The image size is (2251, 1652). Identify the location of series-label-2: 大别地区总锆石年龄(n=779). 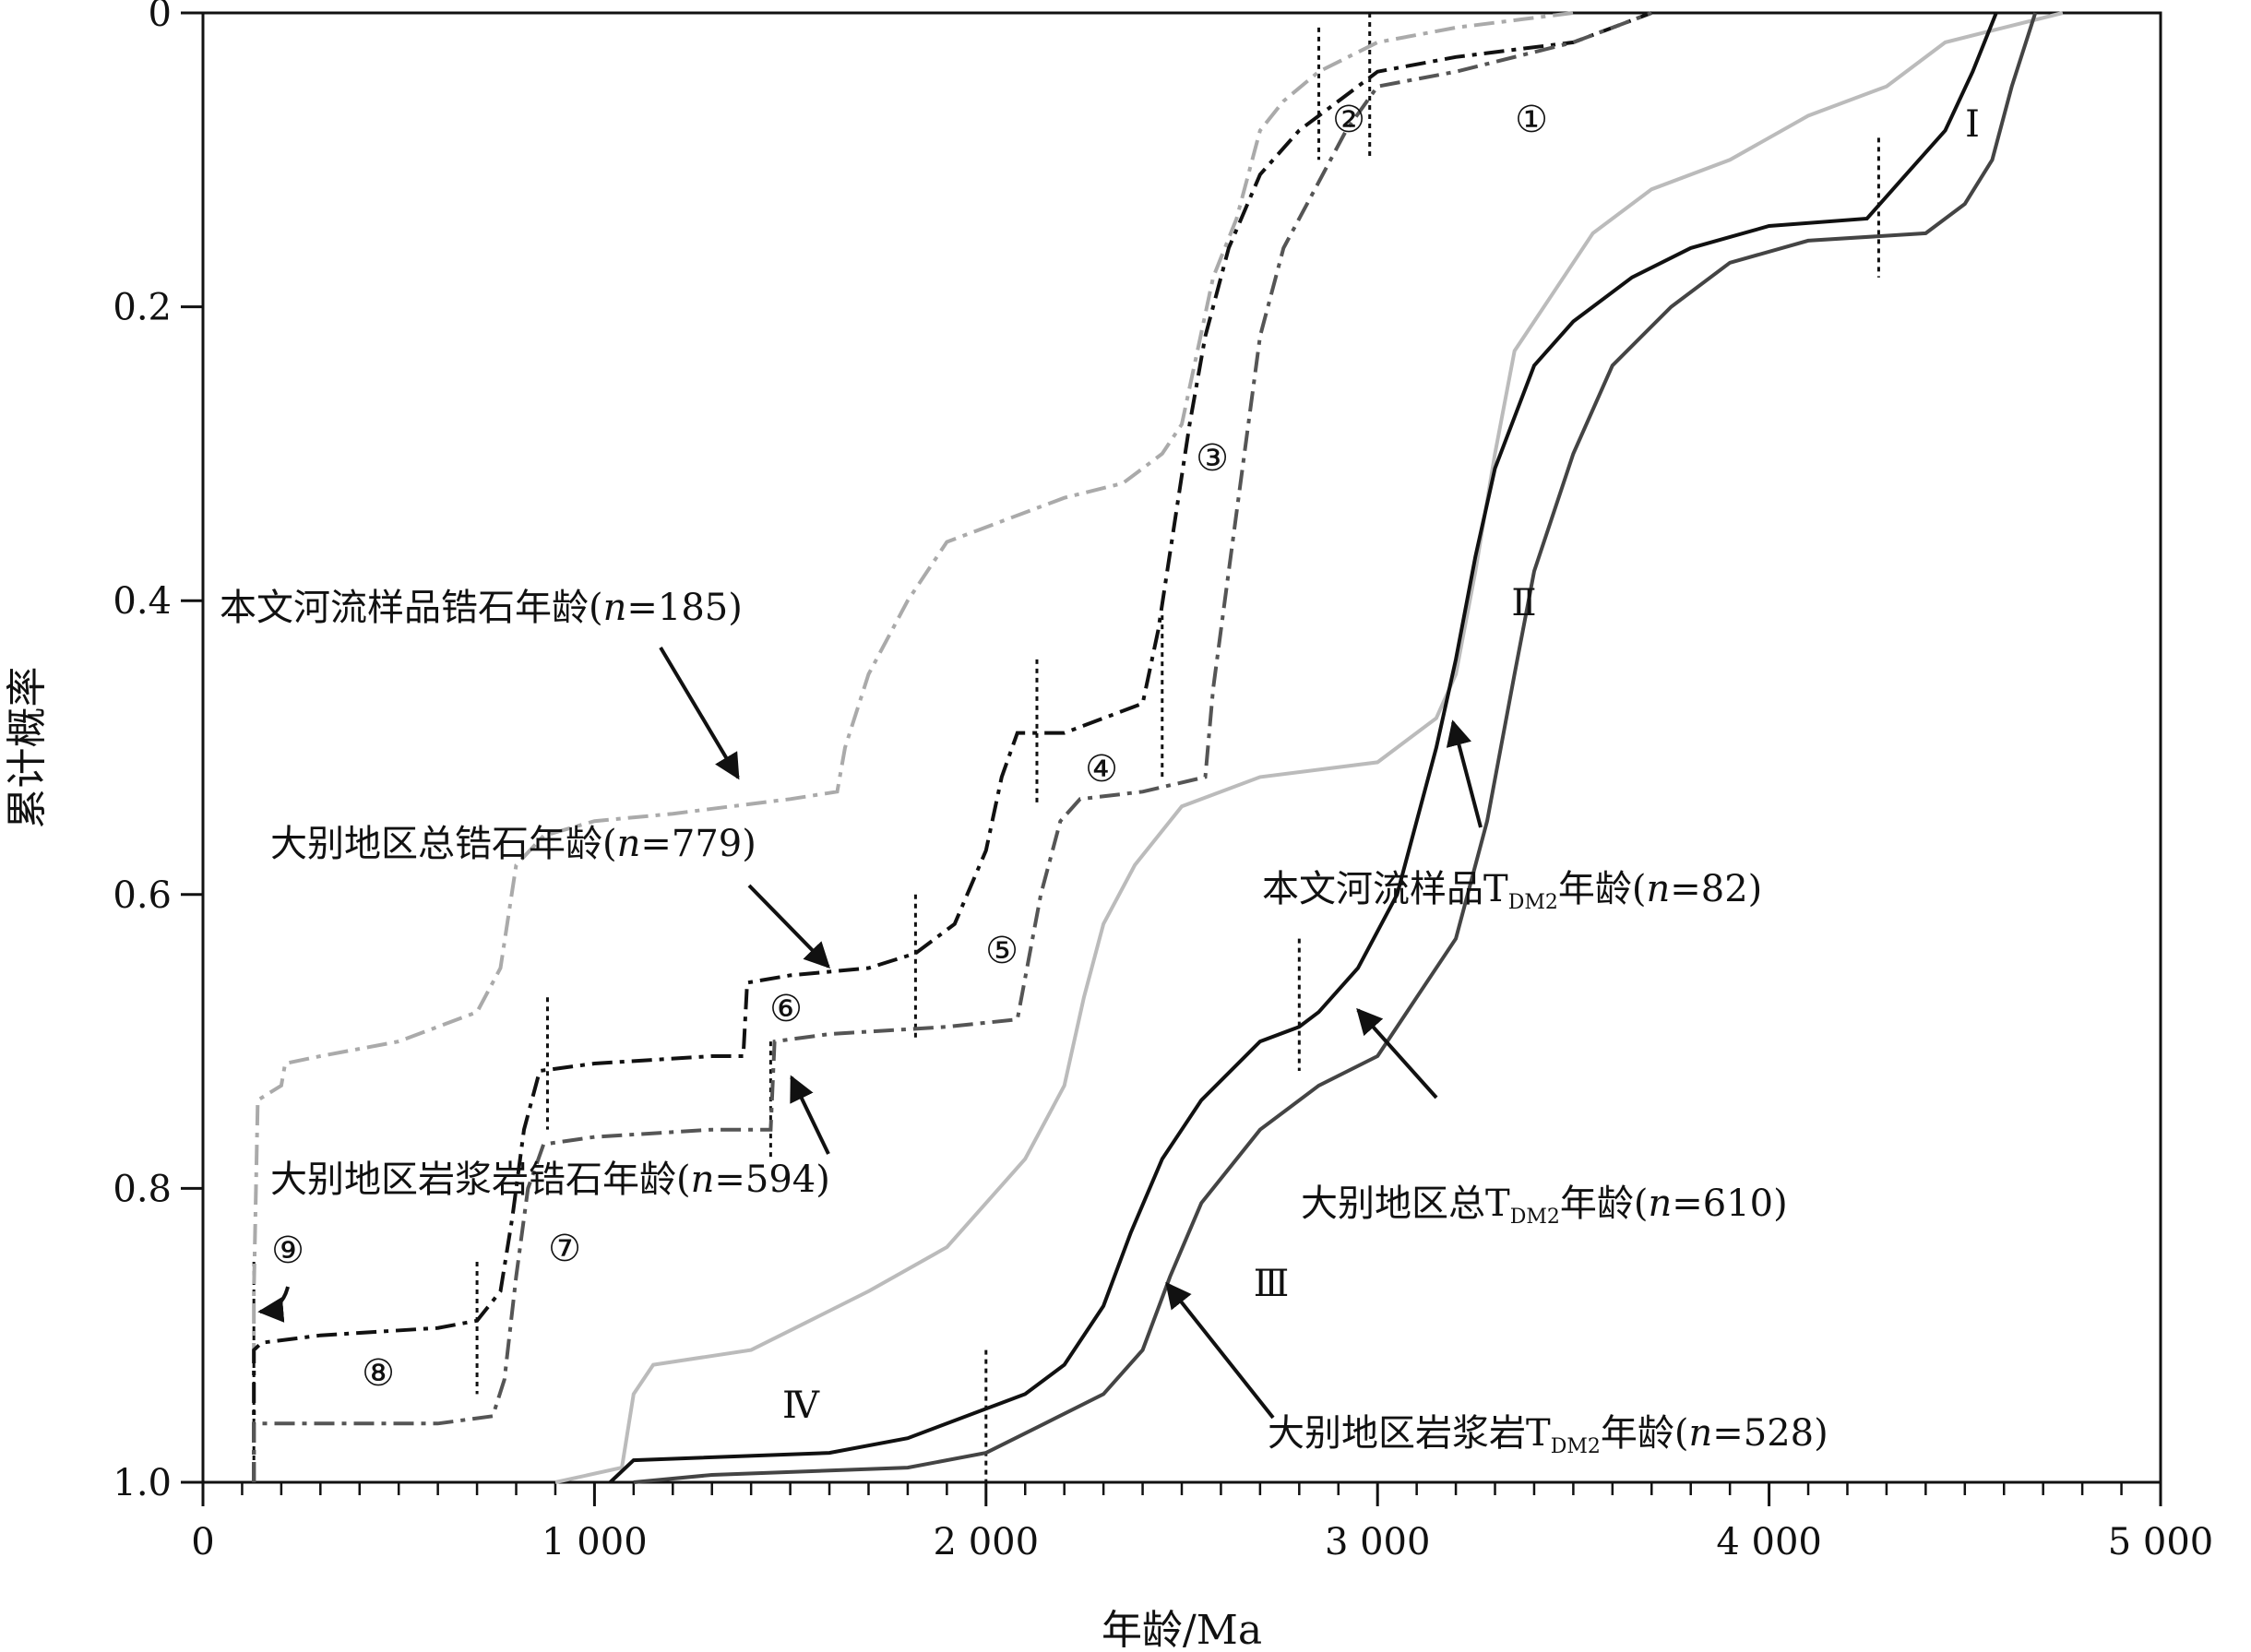
(513, 844).